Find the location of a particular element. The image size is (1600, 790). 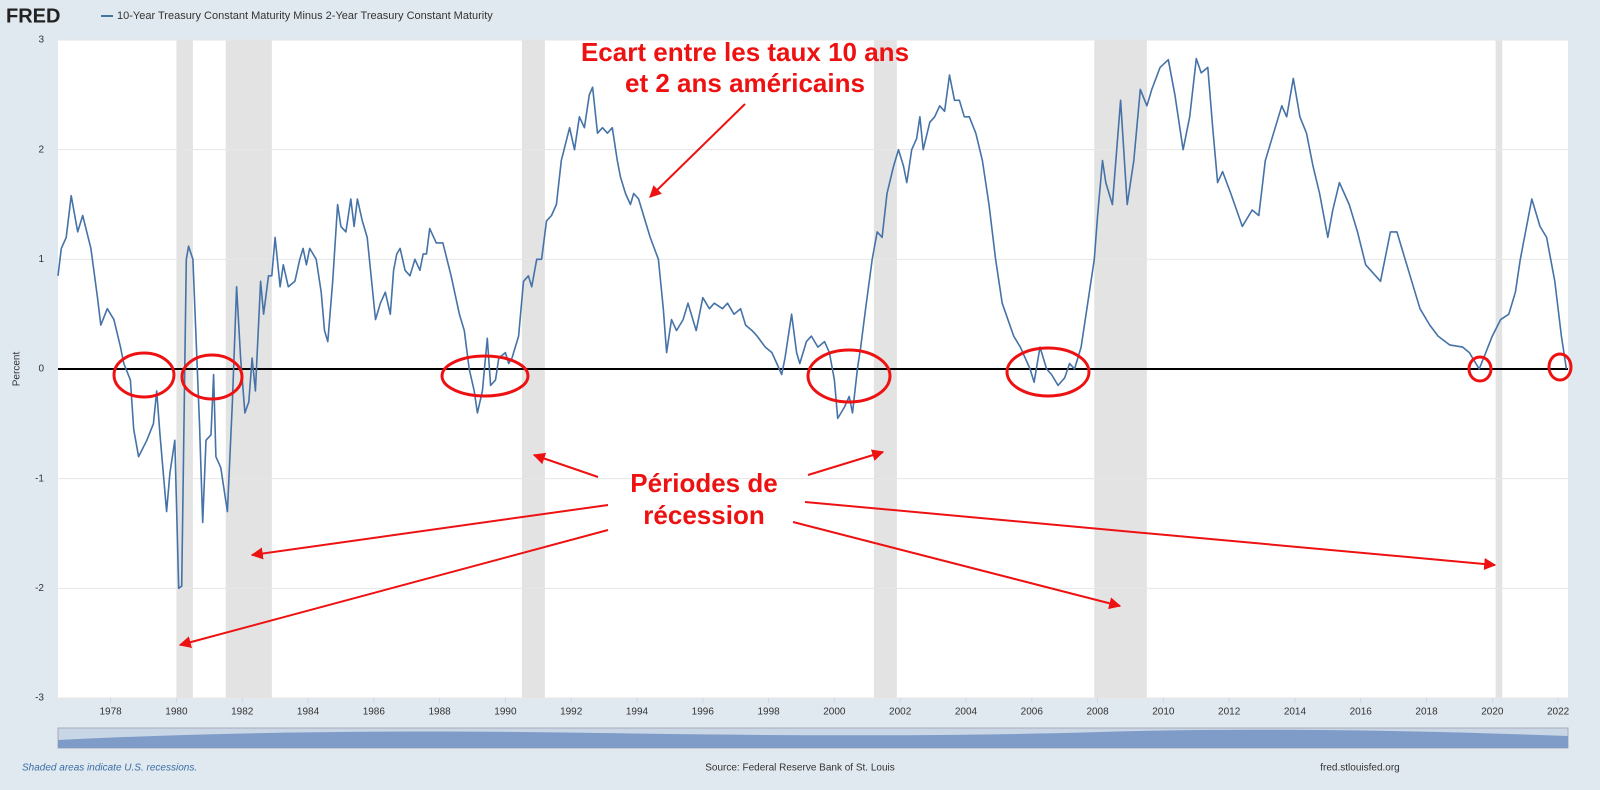

y-tick-label: 2 is located at coordinates (41, 149).